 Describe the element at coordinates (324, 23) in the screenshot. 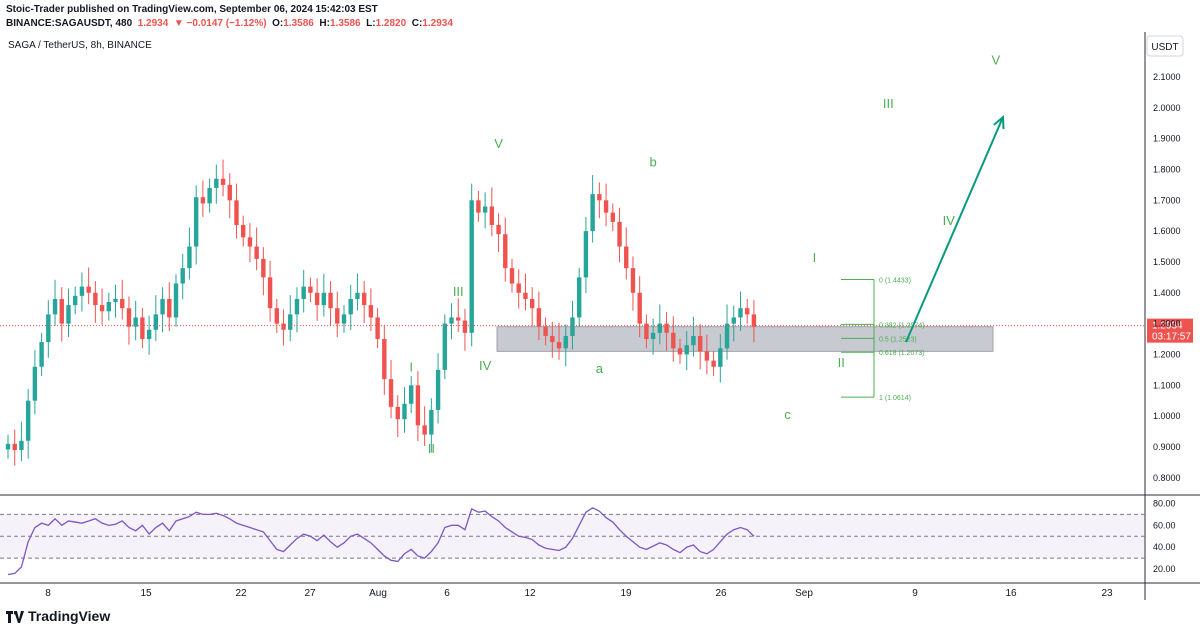

I see `high-label: H:` at that location.